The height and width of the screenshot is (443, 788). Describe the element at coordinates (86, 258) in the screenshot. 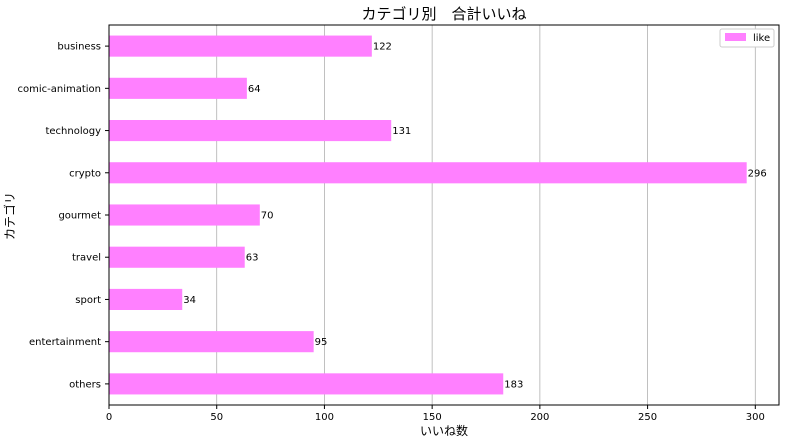

I see `y-tick-label: travel` at that location.